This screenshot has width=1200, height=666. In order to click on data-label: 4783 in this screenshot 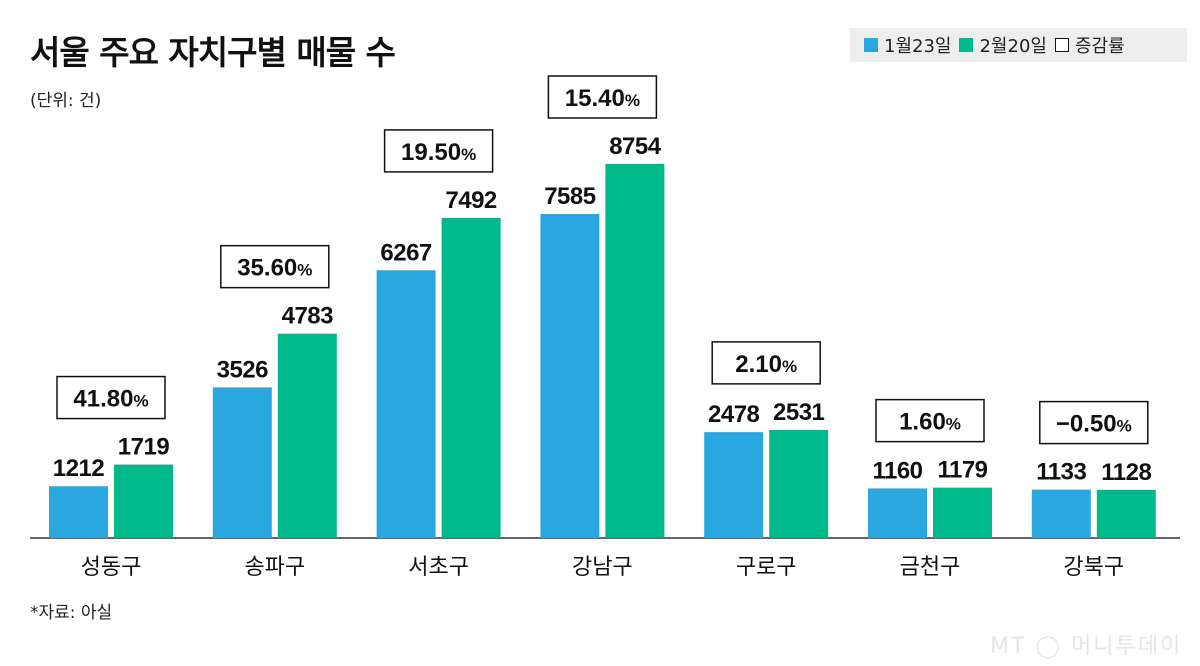, I will do `click(308, 316)`.